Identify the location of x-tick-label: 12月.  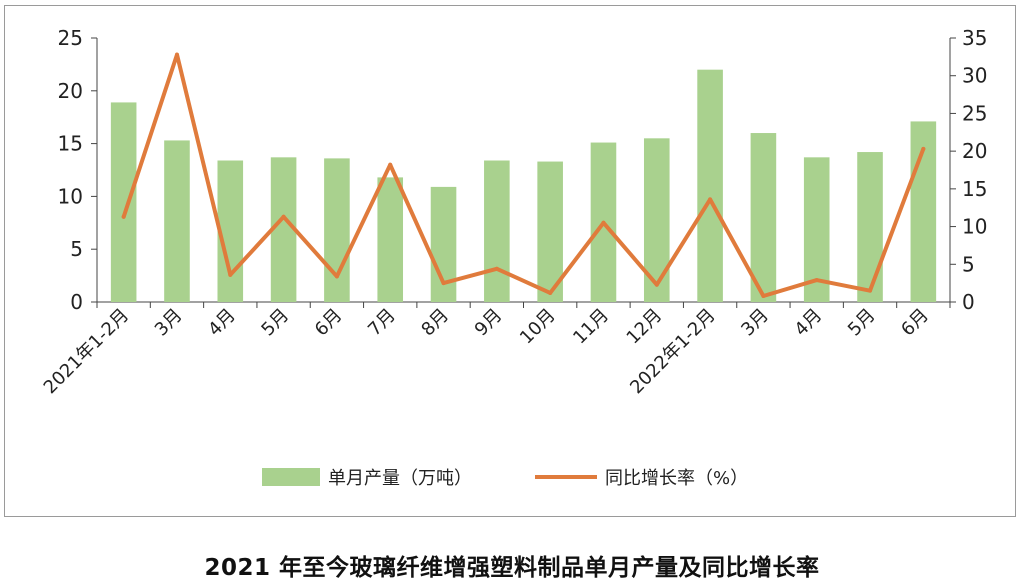
(645, 327).